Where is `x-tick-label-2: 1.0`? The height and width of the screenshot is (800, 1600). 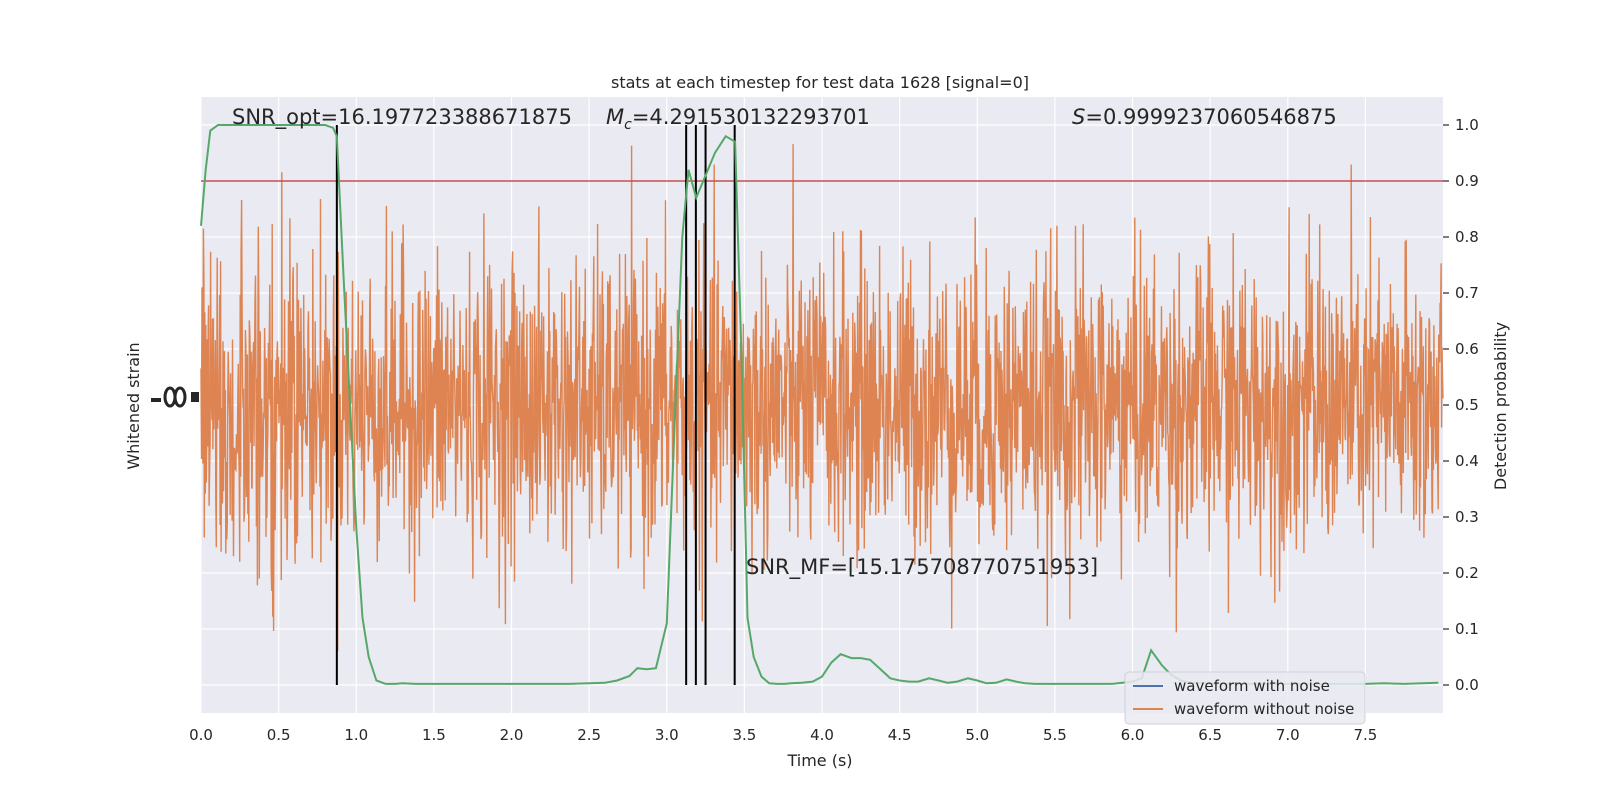
x-tick-label-2: 1.0 is located at coordinates (356, 735).